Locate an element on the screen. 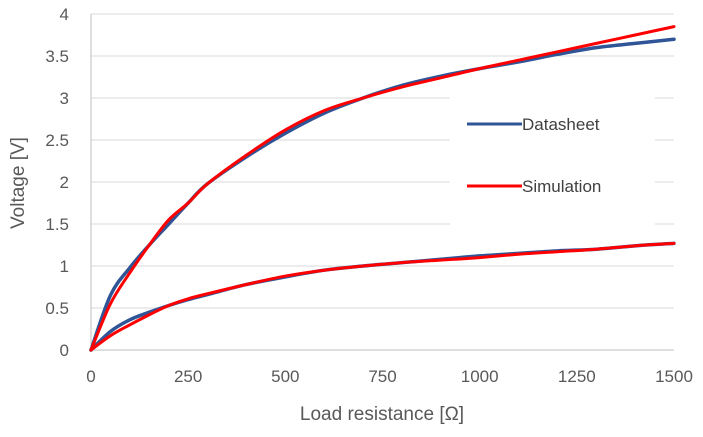 The image size is (703, 437). legend-label-datasheet: Datasheet is located at coordinates (561, 124).